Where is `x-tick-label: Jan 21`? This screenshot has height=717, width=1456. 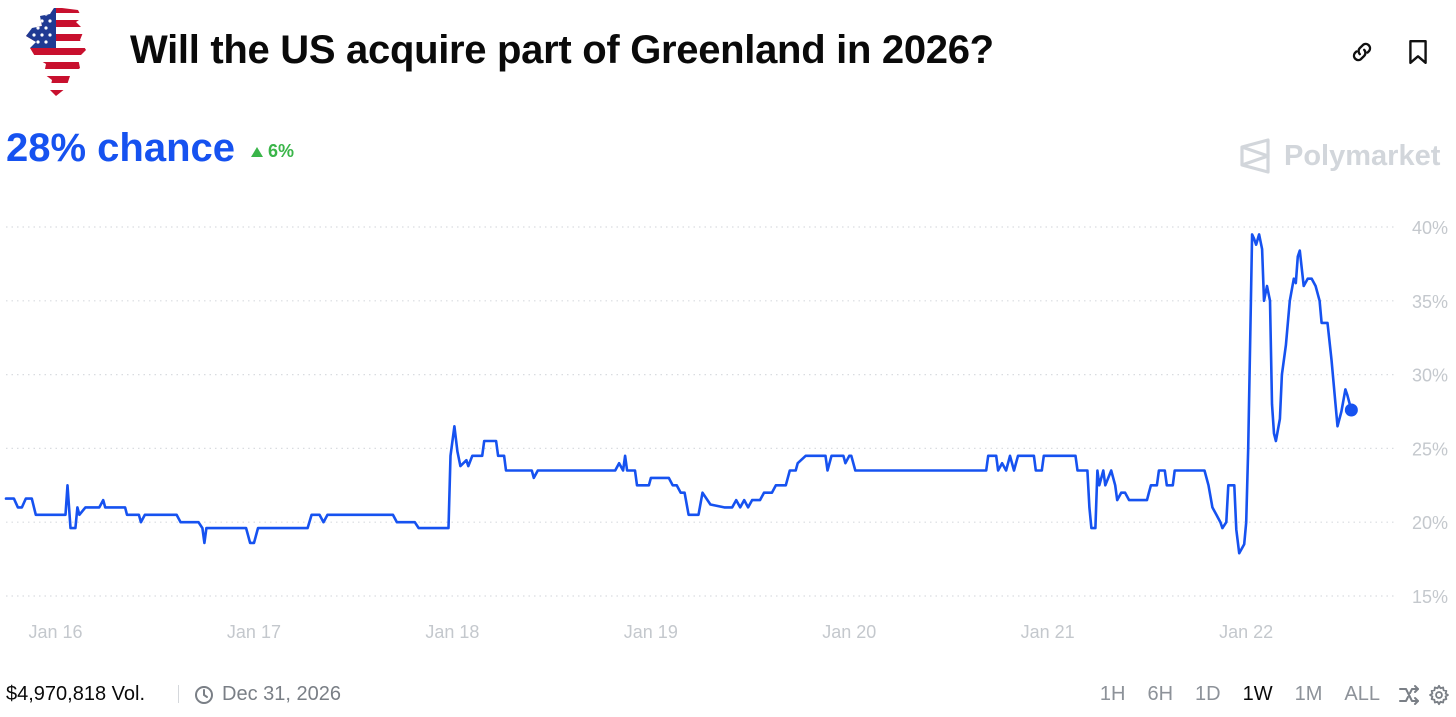 x-tick-label: Jan 21 is located at coordinates (1048, 632).